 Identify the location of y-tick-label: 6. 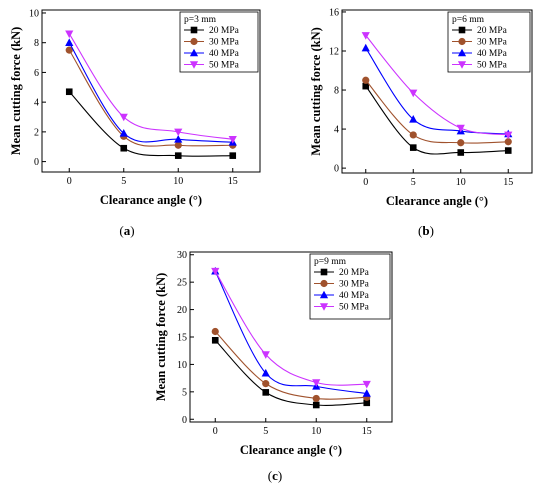
(36, 73).